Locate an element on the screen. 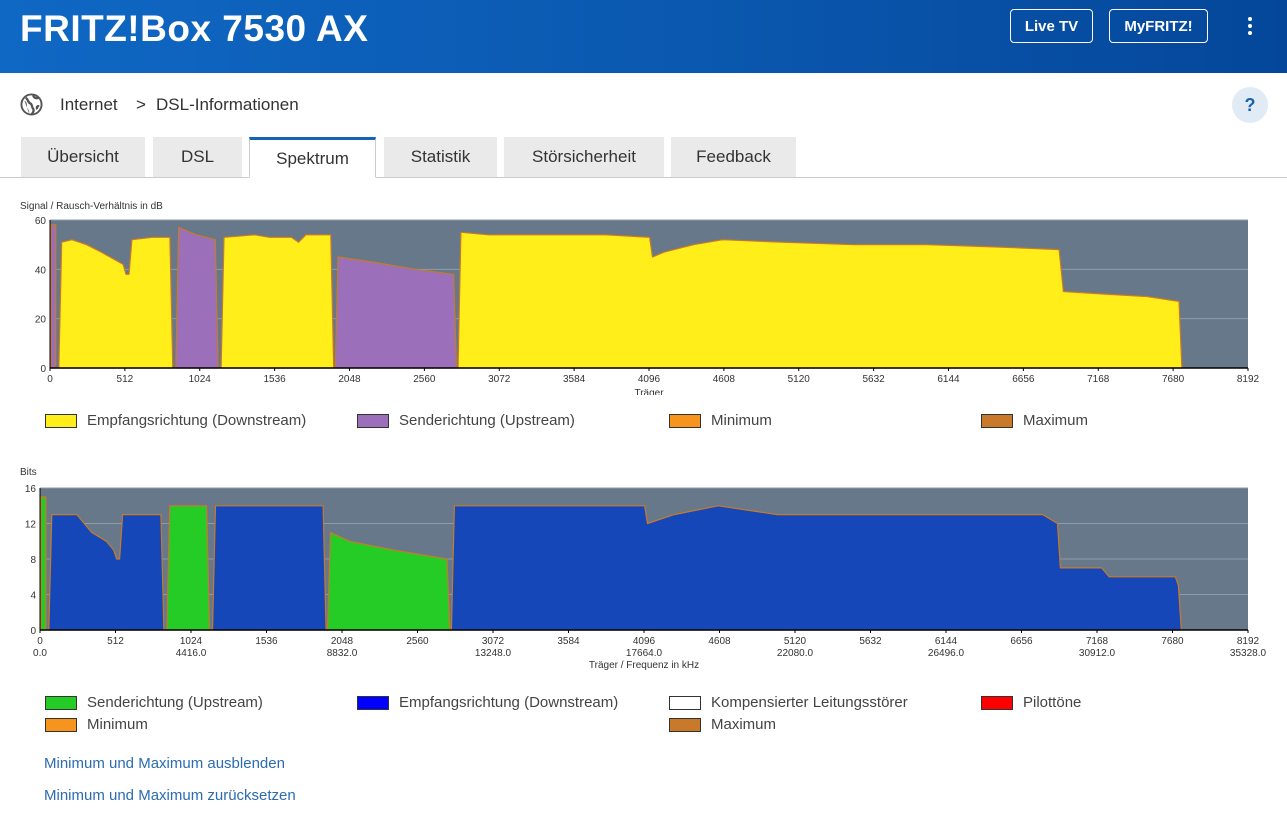 The image size is (1287, 828). myfritz-button: MyFRITZ! is located at coordinates (1158, 26).